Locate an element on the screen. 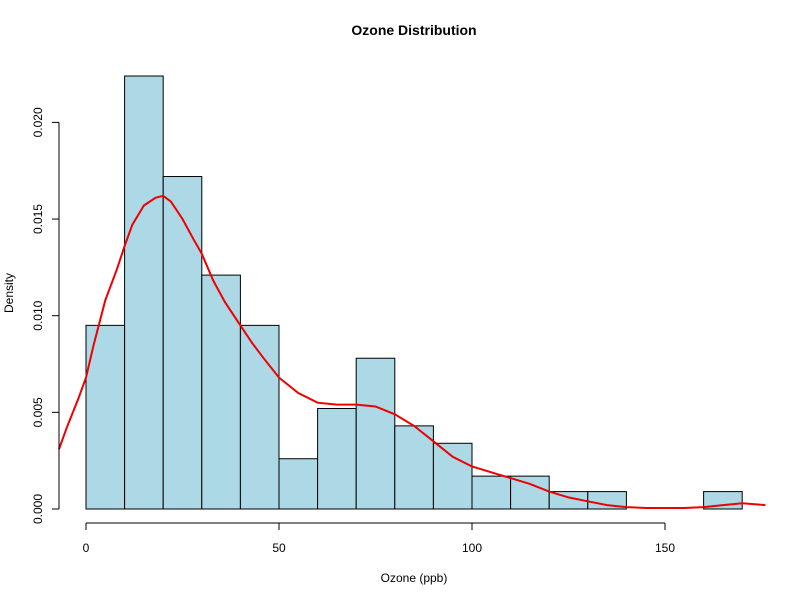 This screenshot has width=800, height=600. chart-title: Ozone Distribution is located at coordinates (413, 30).